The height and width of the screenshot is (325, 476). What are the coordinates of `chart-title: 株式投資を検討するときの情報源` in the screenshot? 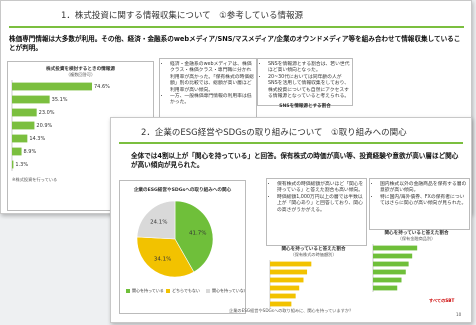 It's located at (80, 69).